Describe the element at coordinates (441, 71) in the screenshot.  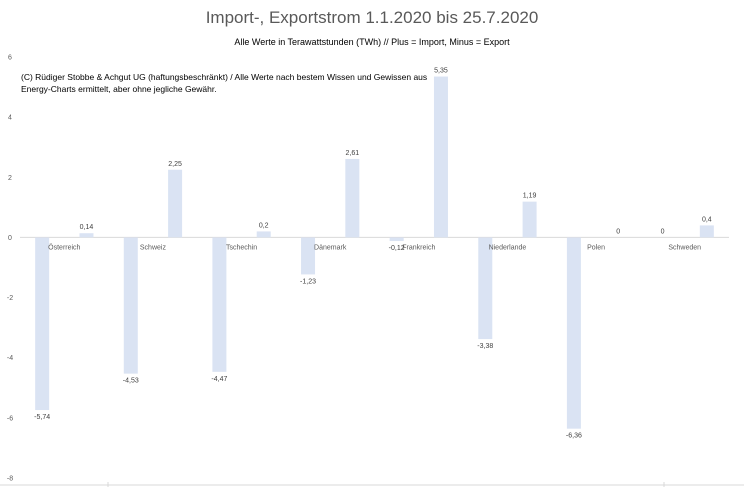
I see `data-label: 5,35` at that location.